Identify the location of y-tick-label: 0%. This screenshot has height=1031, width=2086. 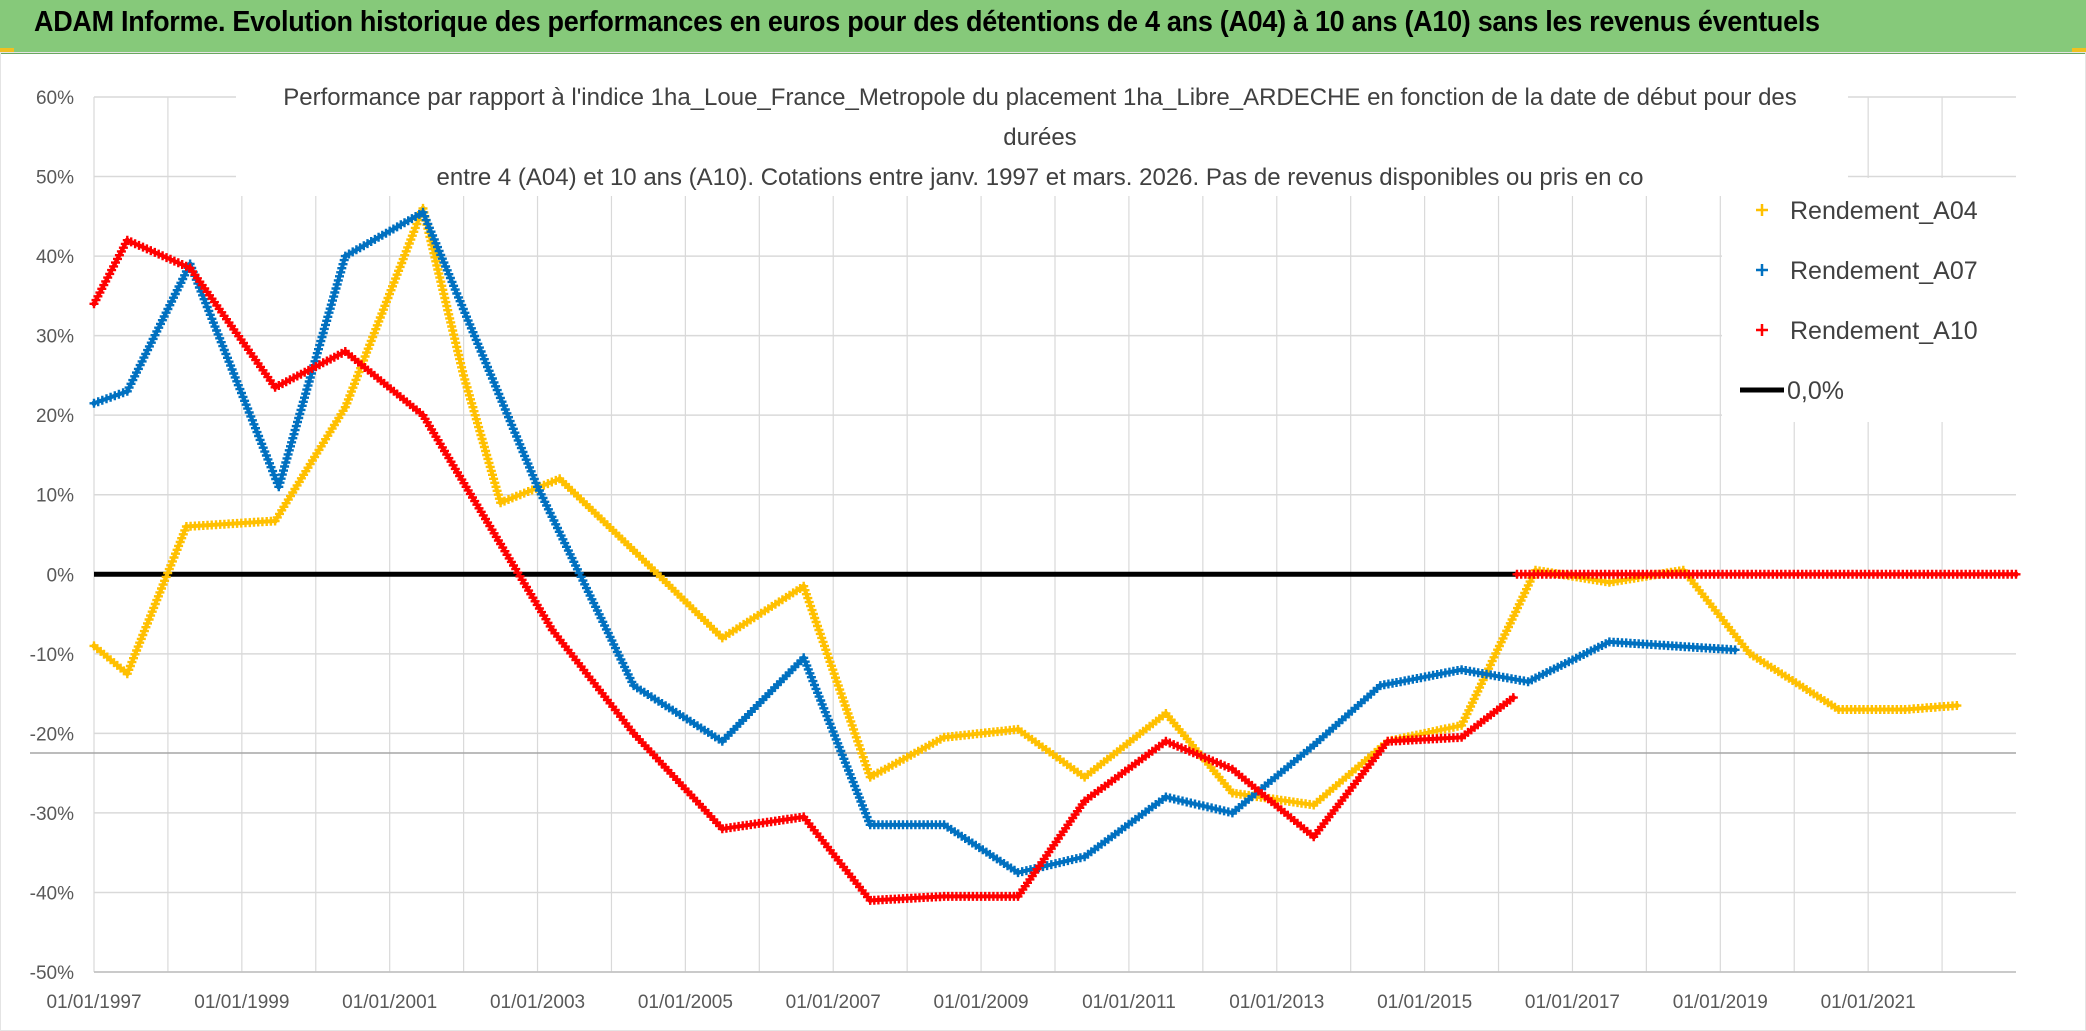
(61, 575).